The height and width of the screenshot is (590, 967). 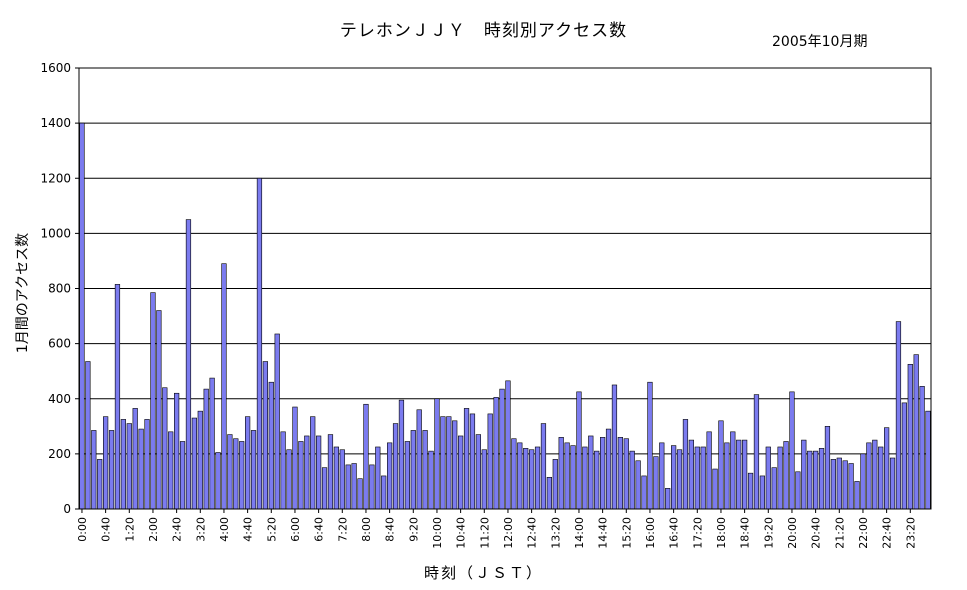 What do you see at coordinates (200, 529) in the screenshot?
I see `x-tick-label: 3:20` at bounding box center [200, 529].